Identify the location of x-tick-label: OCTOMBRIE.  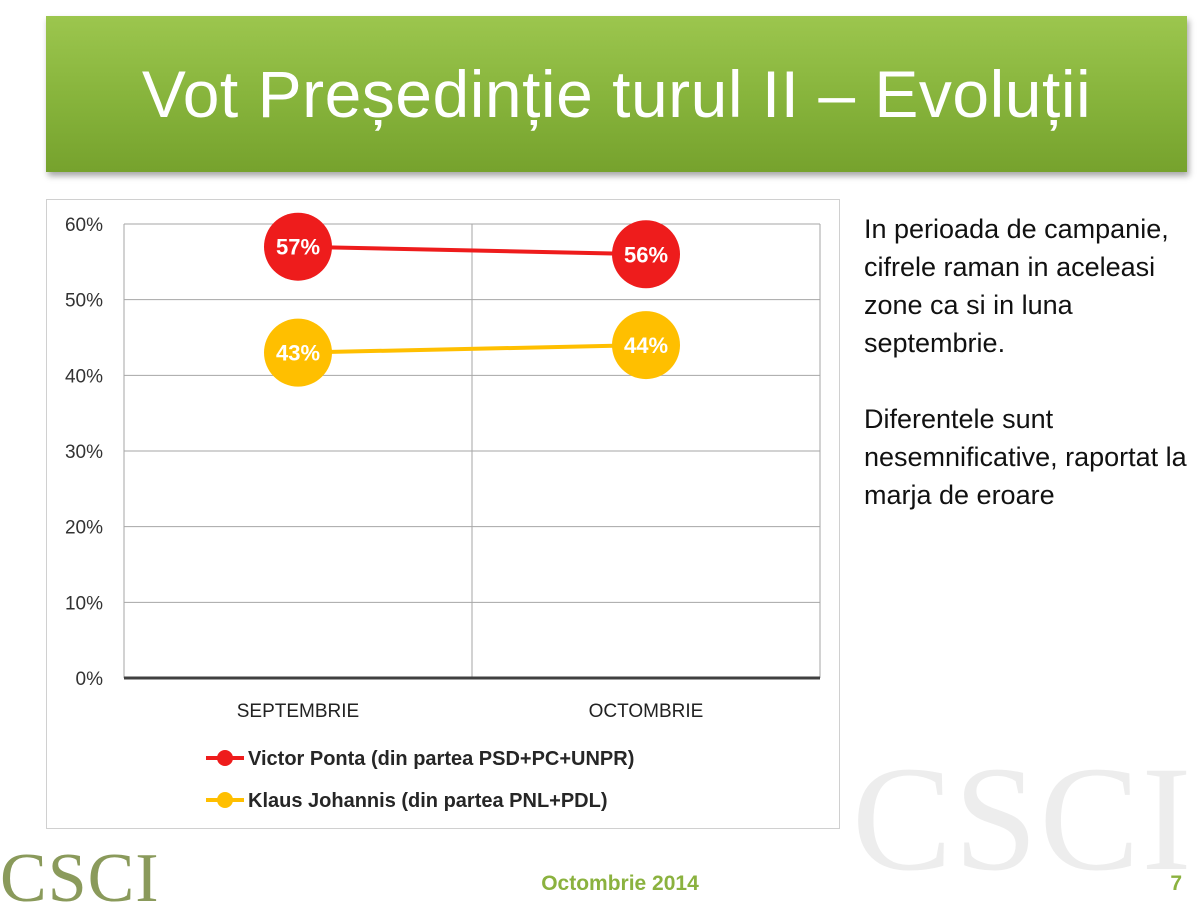
(646, 711).